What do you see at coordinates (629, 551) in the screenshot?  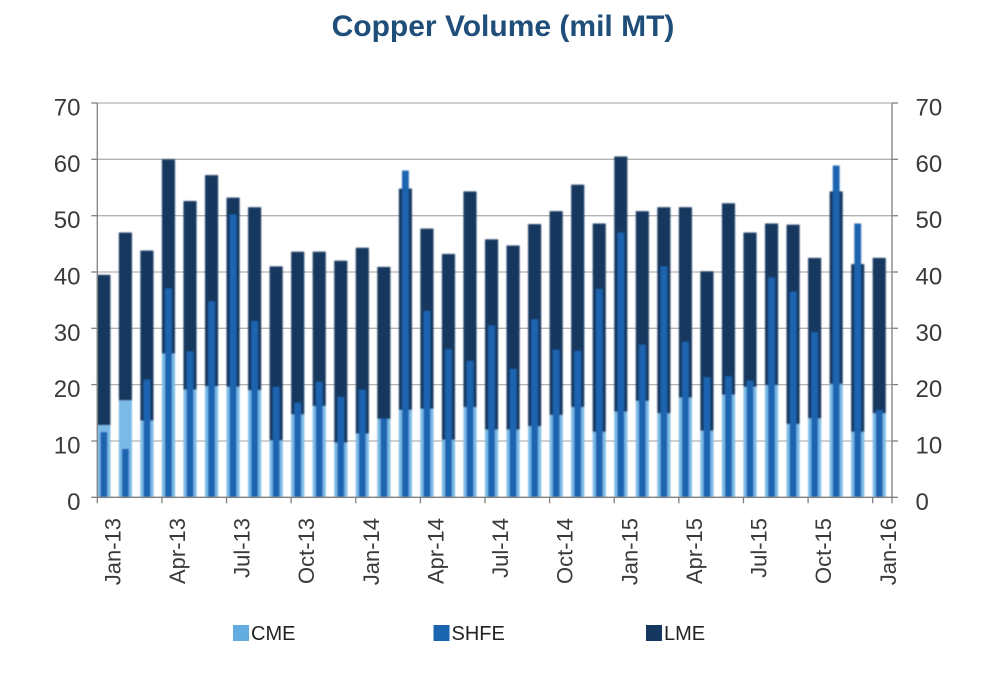 I see `svg-text: Jan-15` at bounding box center [629, 551].